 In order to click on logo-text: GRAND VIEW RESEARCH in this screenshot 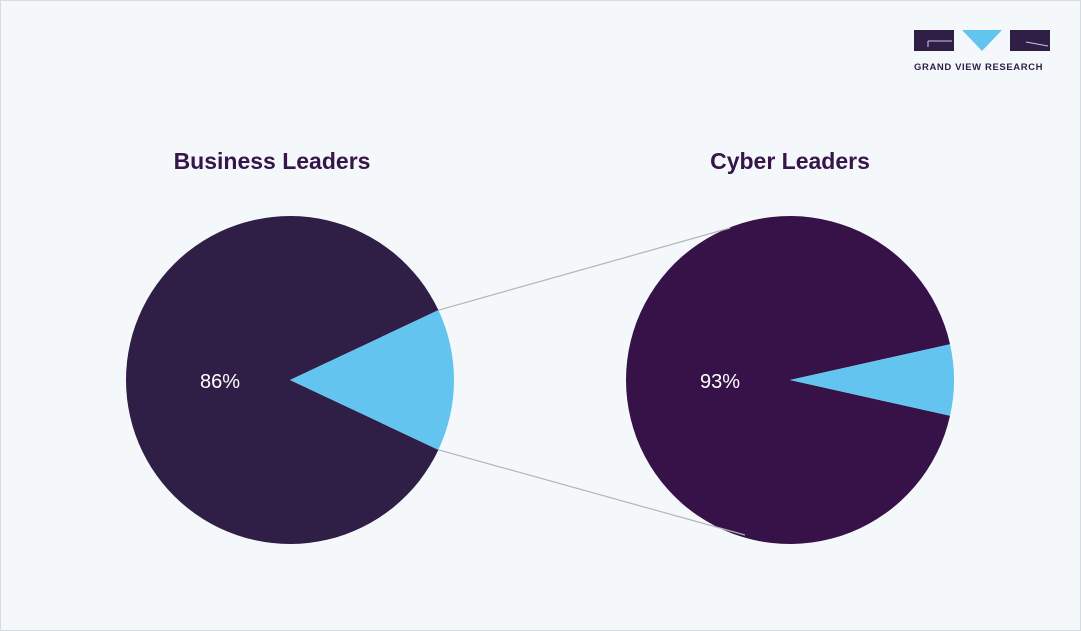, I will do `click(979, 67)`.